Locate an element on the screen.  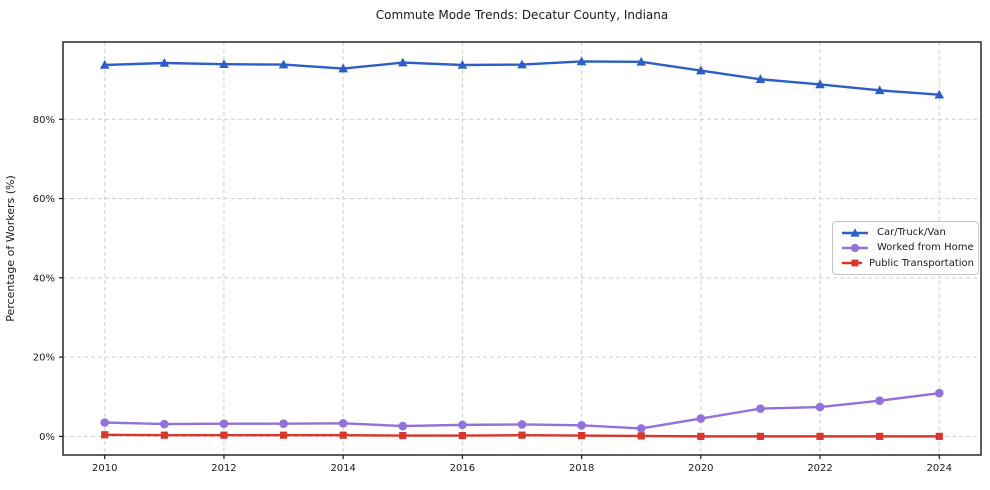
x-tick-label: 2012 is located at coordinates (223, 468).